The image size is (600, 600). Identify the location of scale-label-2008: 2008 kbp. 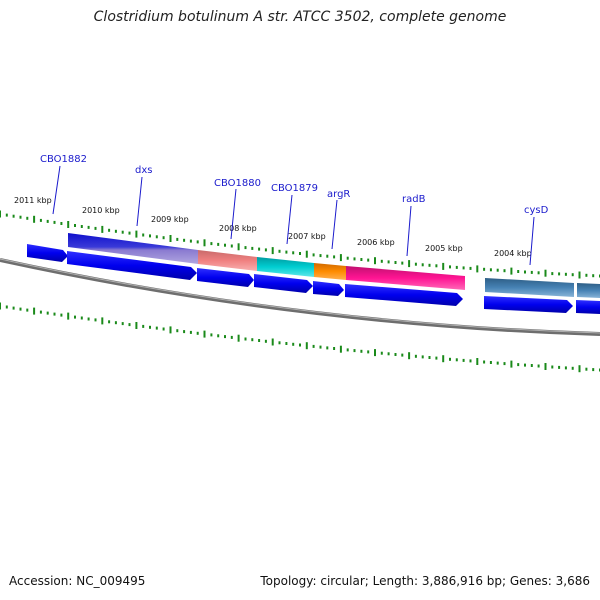
(238, 228).